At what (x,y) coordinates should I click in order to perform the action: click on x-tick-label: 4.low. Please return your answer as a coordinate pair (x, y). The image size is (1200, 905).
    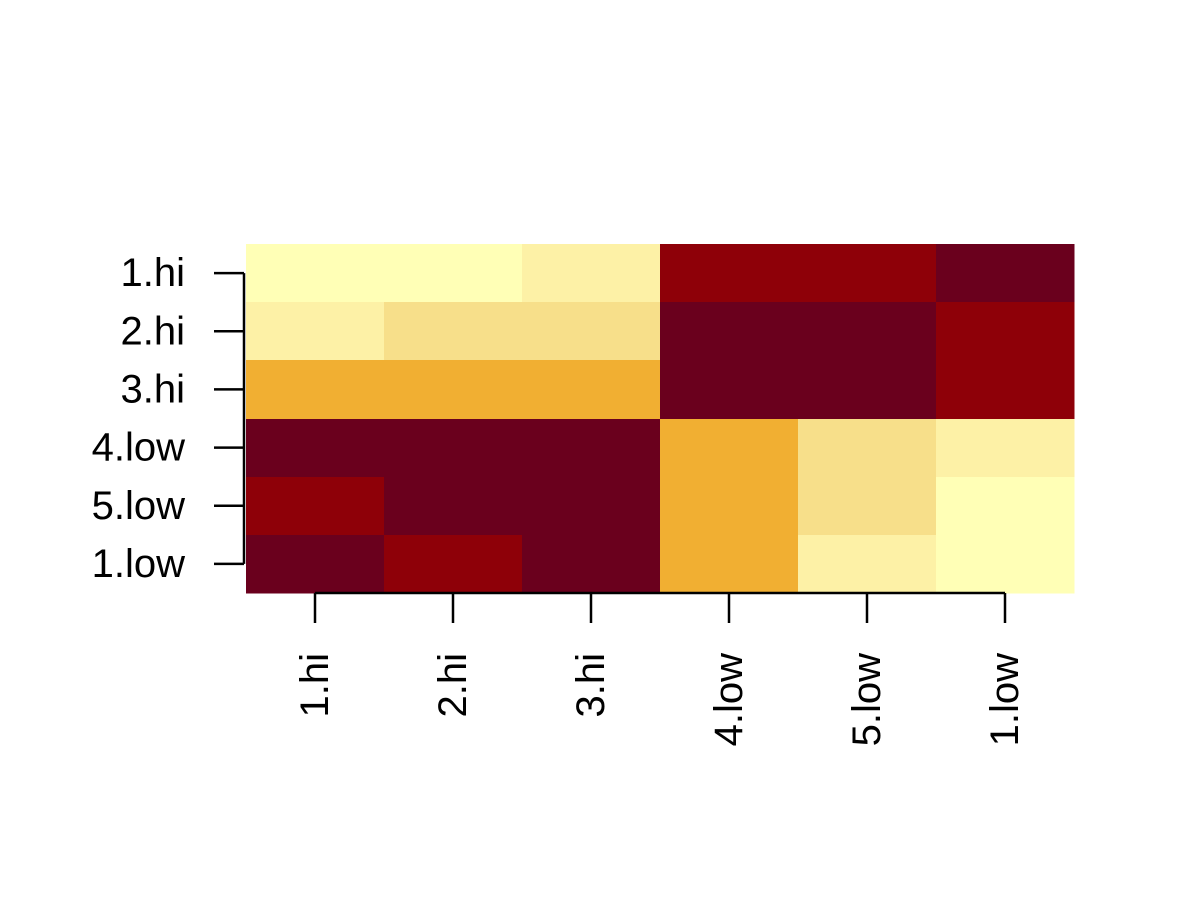
    Looking at the image, I should click on (729, 699).